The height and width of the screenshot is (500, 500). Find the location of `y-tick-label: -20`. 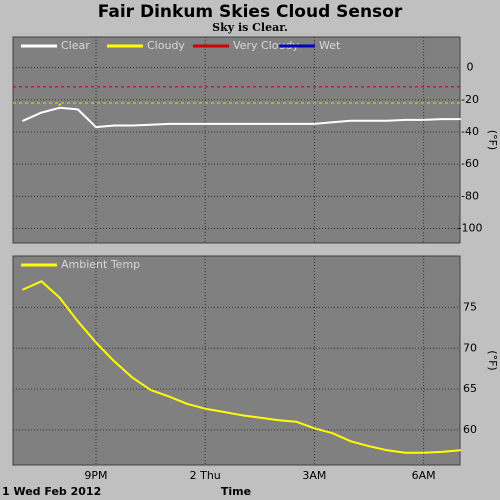

y-tick-label: -20 is located at coordinates (470, 99).